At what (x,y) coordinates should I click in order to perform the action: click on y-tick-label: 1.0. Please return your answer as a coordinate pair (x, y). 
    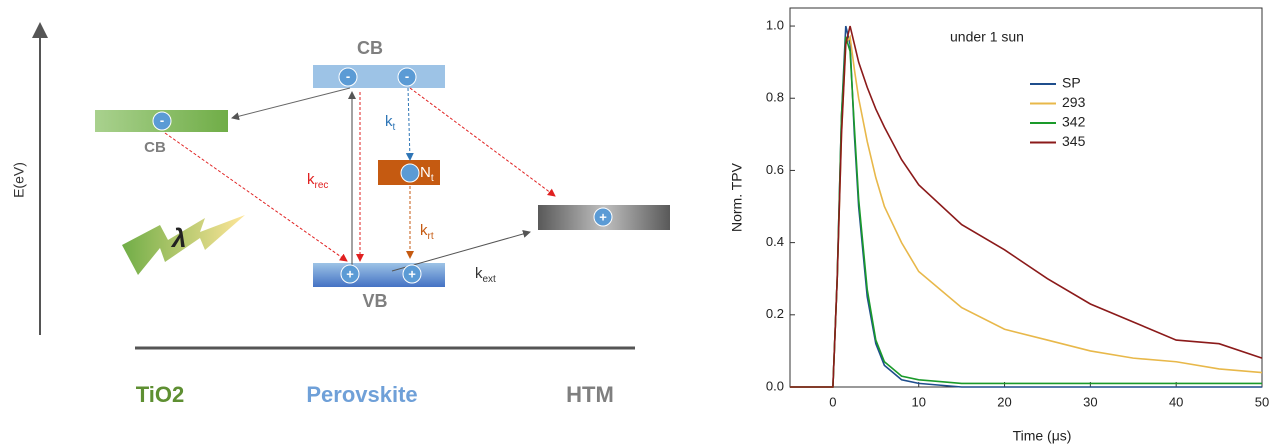
    Looking at the image, I should click on (775, 24).